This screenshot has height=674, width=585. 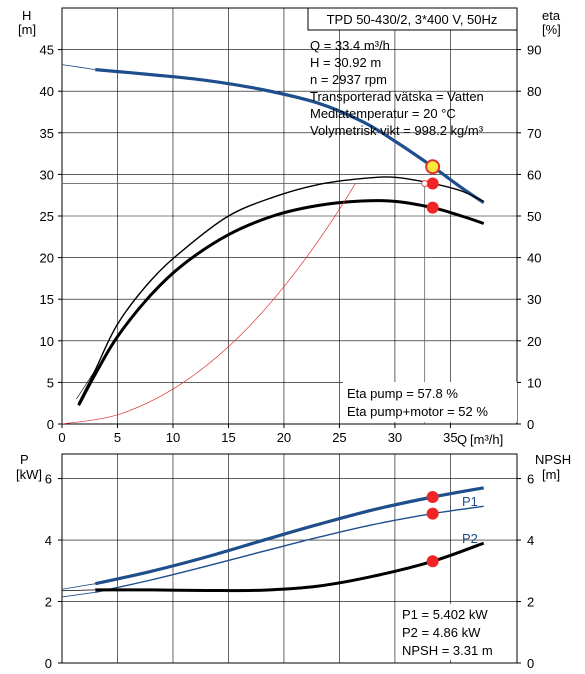 I want to click on eta-tick-label: 0, so click(x=530, y=424).